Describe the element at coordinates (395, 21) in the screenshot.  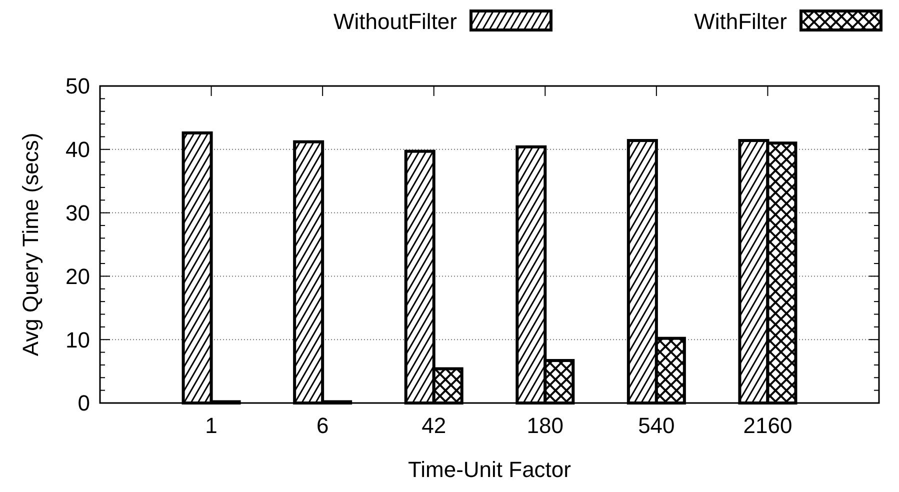
I see `legend-label: WithoutFilter` at that location.